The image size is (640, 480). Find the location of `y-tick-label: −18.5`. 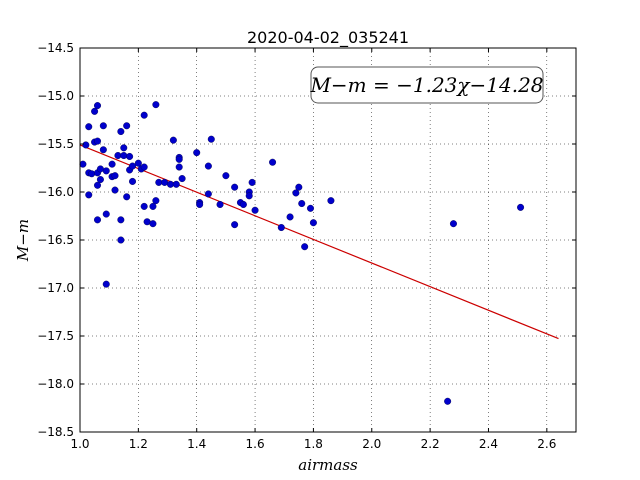

y-tick-label: −18.5 is located at coordinates (55, 432).